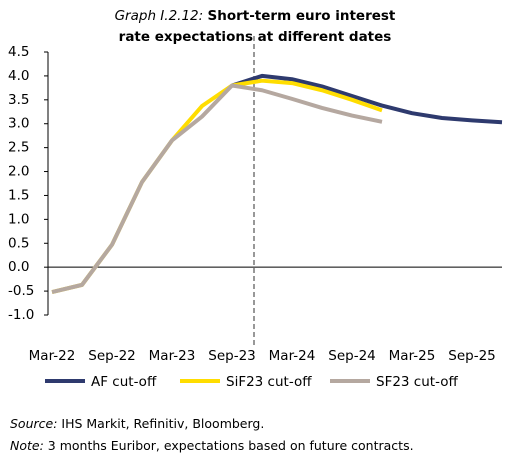 This screenshot has width=508, height=455. Describe the element at coordinates (18, 195) in the screenshot. I see `y-tick-label: 1.5` at that location.